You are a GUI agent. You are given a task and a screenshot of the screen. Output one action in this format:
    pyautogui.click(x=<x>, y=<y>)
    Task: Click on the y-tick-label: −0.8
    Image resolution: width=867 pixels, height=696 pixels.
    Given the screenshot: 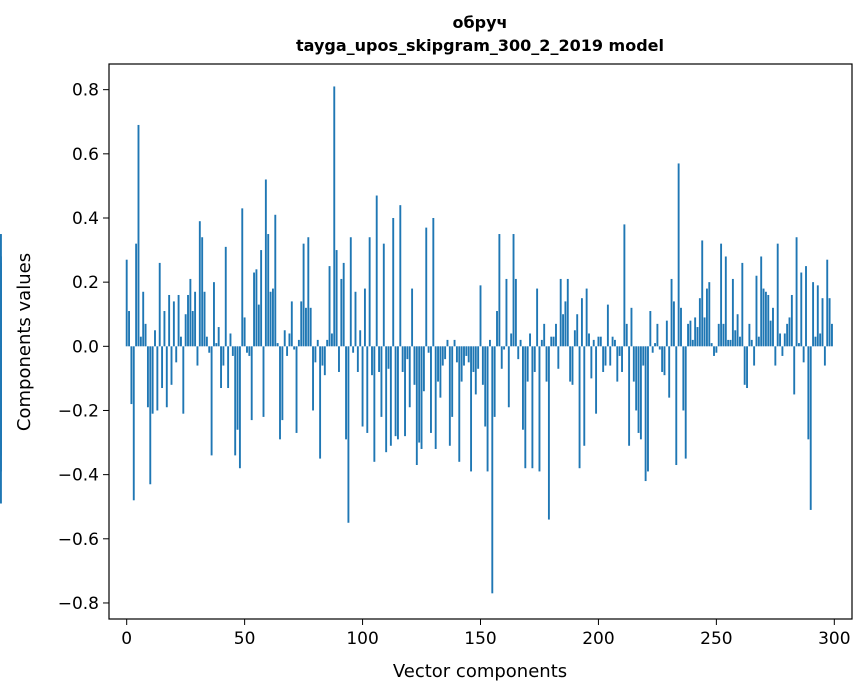 What is the action you would take?
    pyautogui.click(x=78, y=604)
    